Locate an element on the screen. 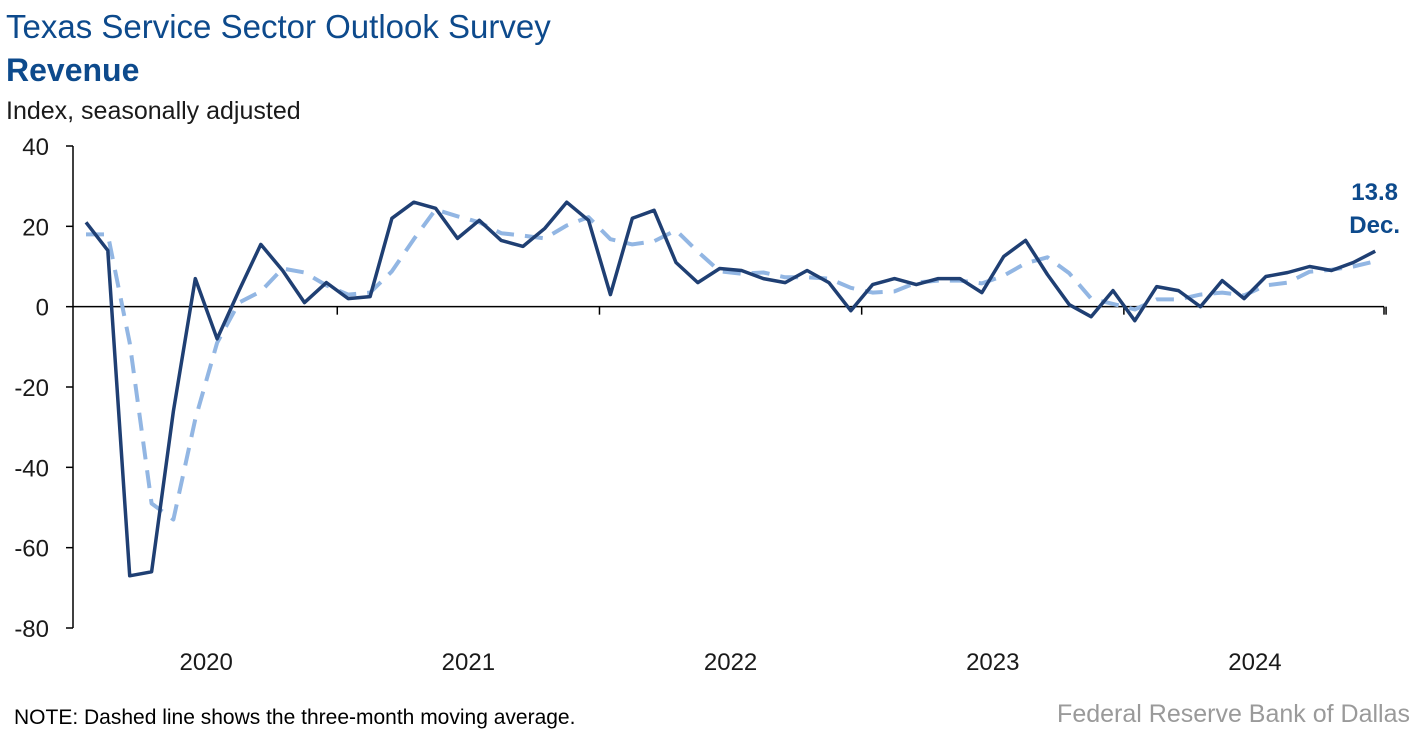  y-axis: 40 20 0 -20 -40 -60 -80 is located at coordinates (44, 388).